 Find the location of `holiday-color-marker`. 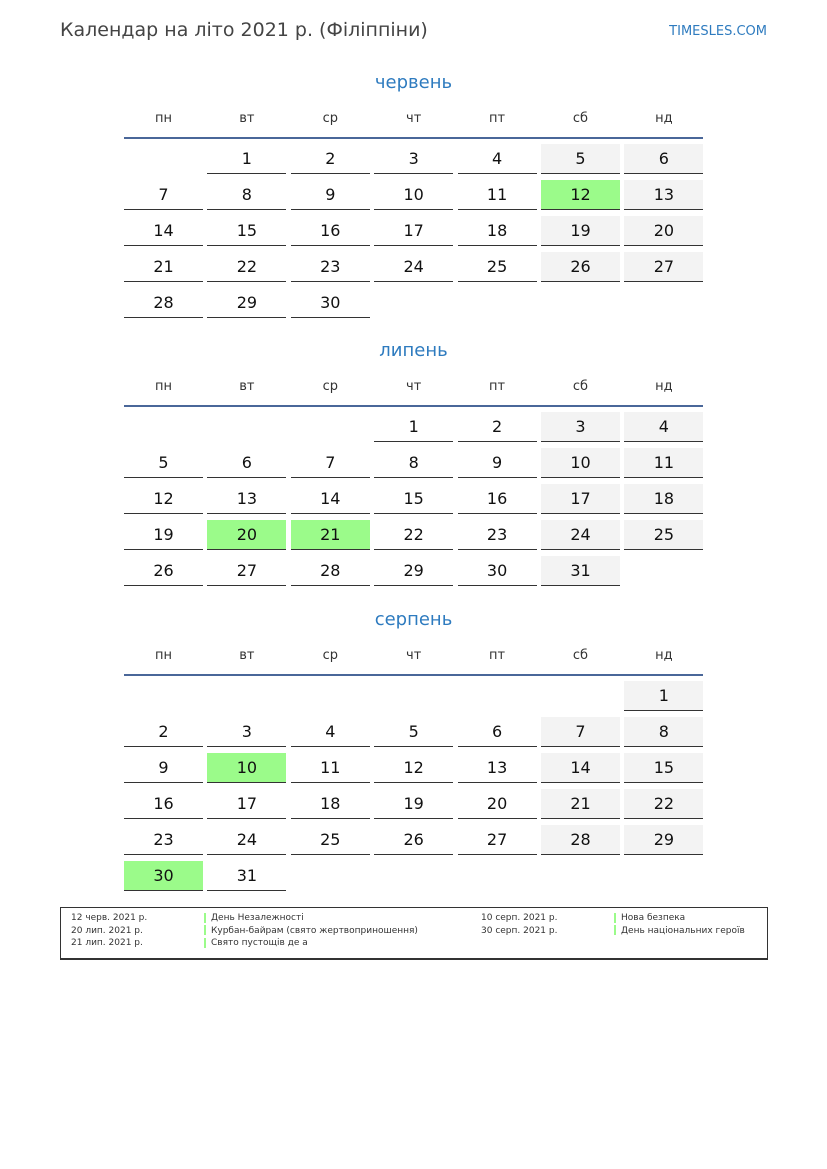

holiday-color-marker is located at coordinates (205, 917).